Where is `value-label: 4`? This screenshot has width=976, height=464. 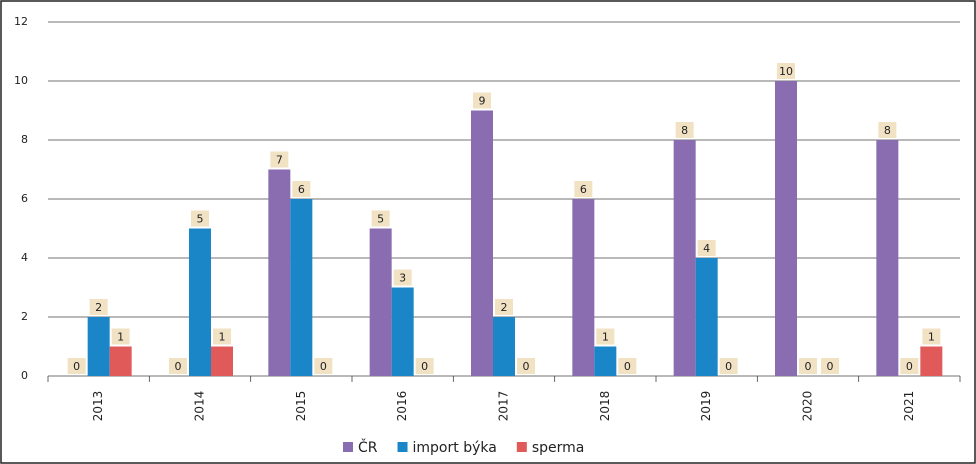 value-label: 4 is located at coordinates (706, 248).